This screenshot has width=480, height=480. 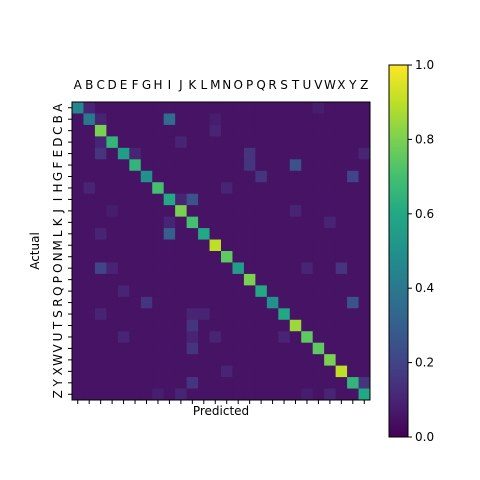 What do you see at coordinates (169, 291) in the screenshot?
I see `heatmap-cell-Q-I` at bounding box center [169, 291].